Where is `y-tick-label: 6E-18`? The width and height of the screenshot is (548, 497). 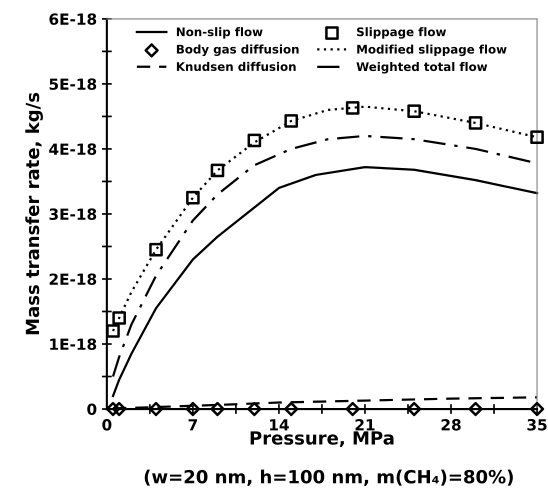 y-tick-label: 6E-18 is located at coordinates (72, 19).